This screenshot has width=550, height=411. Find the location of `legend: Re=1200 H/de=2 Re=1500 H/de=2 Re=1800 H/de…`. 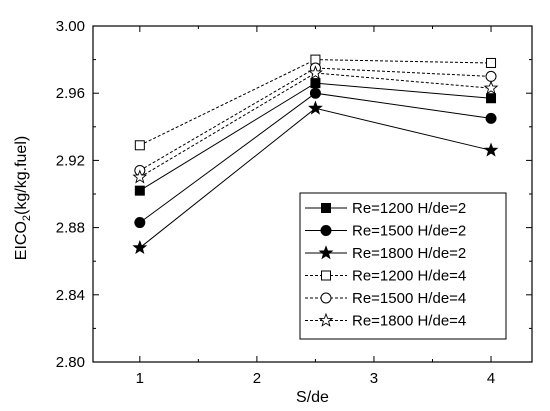

legend: Re=1200 H/de=2 Re=1500 H/de=2 Re=1800 H/de… is located at coordinates (403, 266).